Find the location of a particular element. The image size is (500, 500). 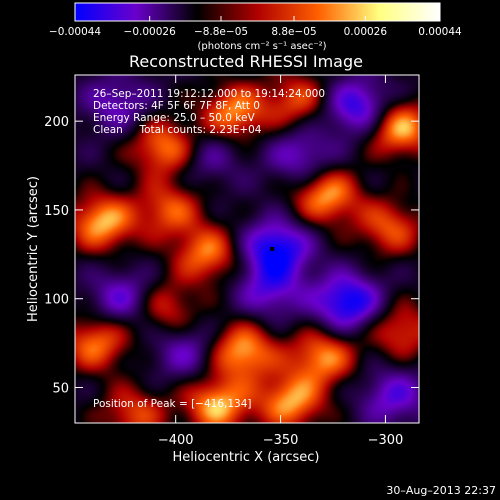

colorbar-tick-label: 8.8e−05 is located at coordinates (293, 32).